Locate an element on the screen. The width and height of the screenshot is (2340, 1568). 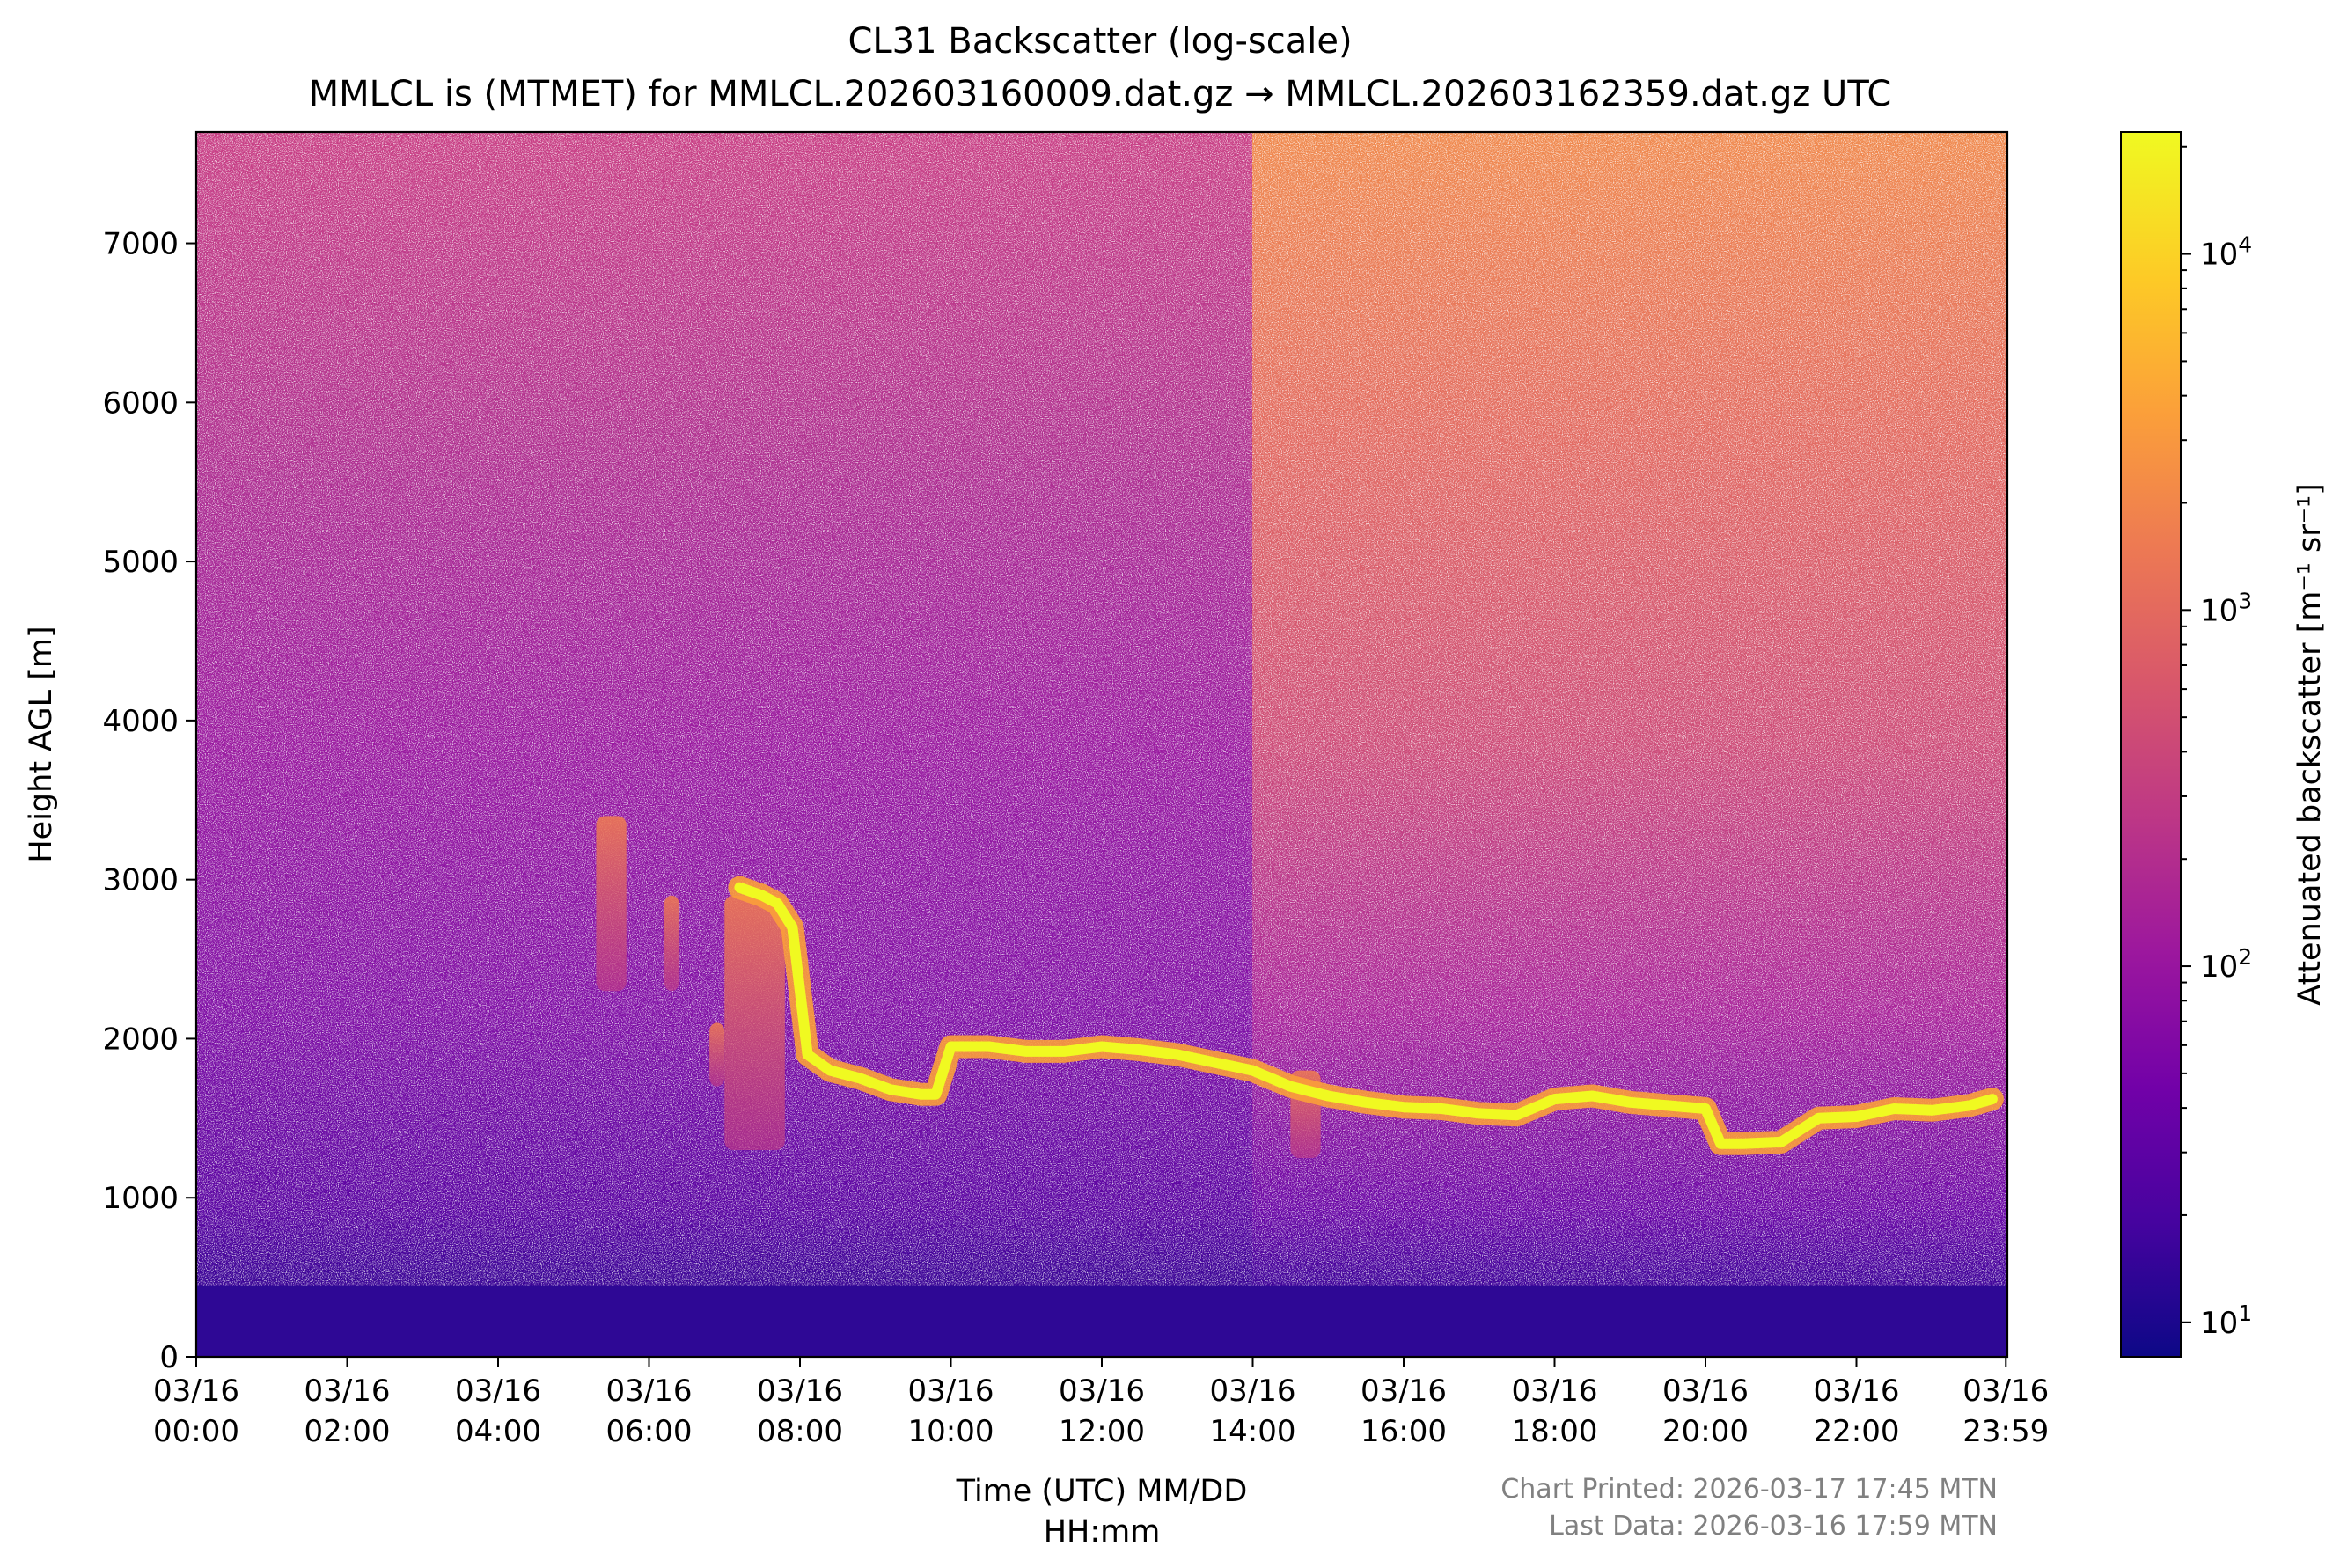
y-tick-label: 5000 is located at coordinates (140, 562).